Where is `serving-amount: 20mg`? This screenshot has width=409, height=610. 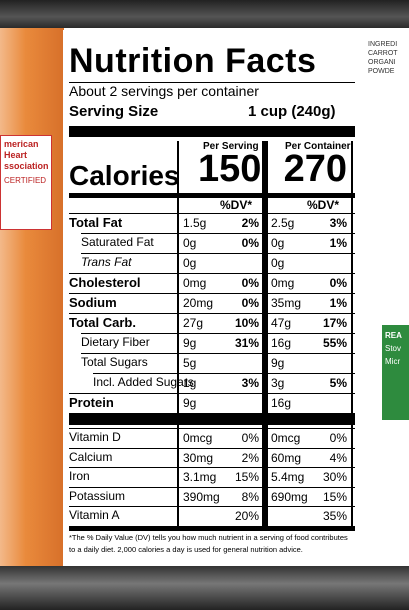
serving-amount: 20mg is located at coordinates (198, 303).